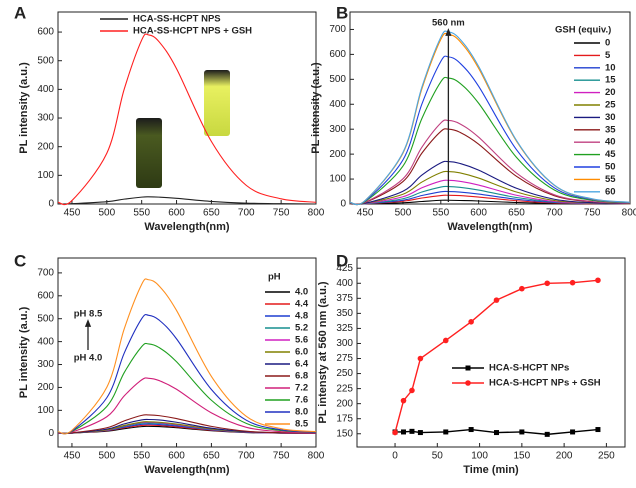  What do you see at coordinates (302, 424) in the screenshot?
I see `legend-label: 8.5` at bounding box center [302, 424].